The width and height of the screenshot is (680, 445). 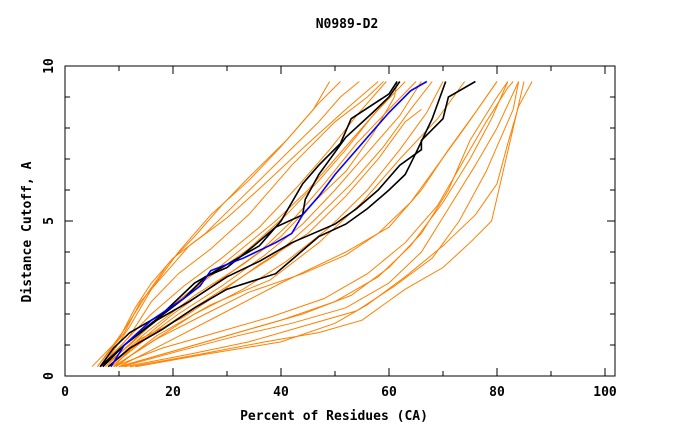 I want to click on chart-title: N0989-D2, so click(x=347, y=24).